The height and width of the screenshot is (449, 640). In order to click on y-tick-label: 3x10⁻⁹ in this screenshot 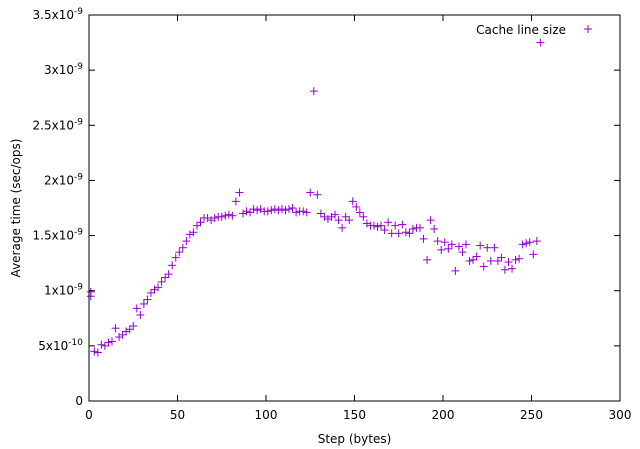, I will do `click(63, 69)`.